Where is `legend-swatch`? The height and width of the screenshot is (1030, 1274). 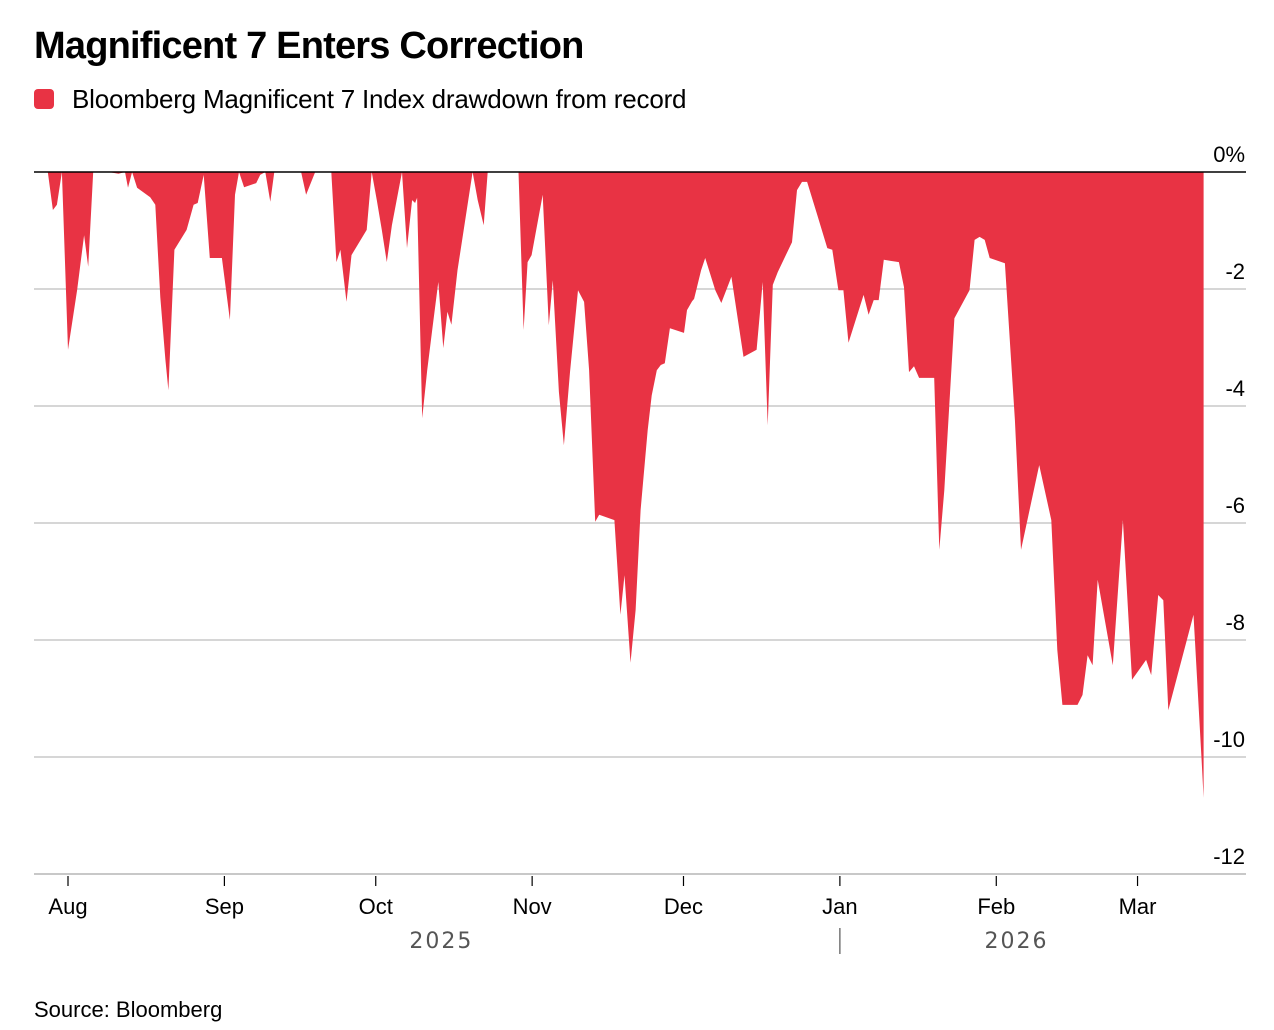
legend-swatch is located at coordinates (44, 99).